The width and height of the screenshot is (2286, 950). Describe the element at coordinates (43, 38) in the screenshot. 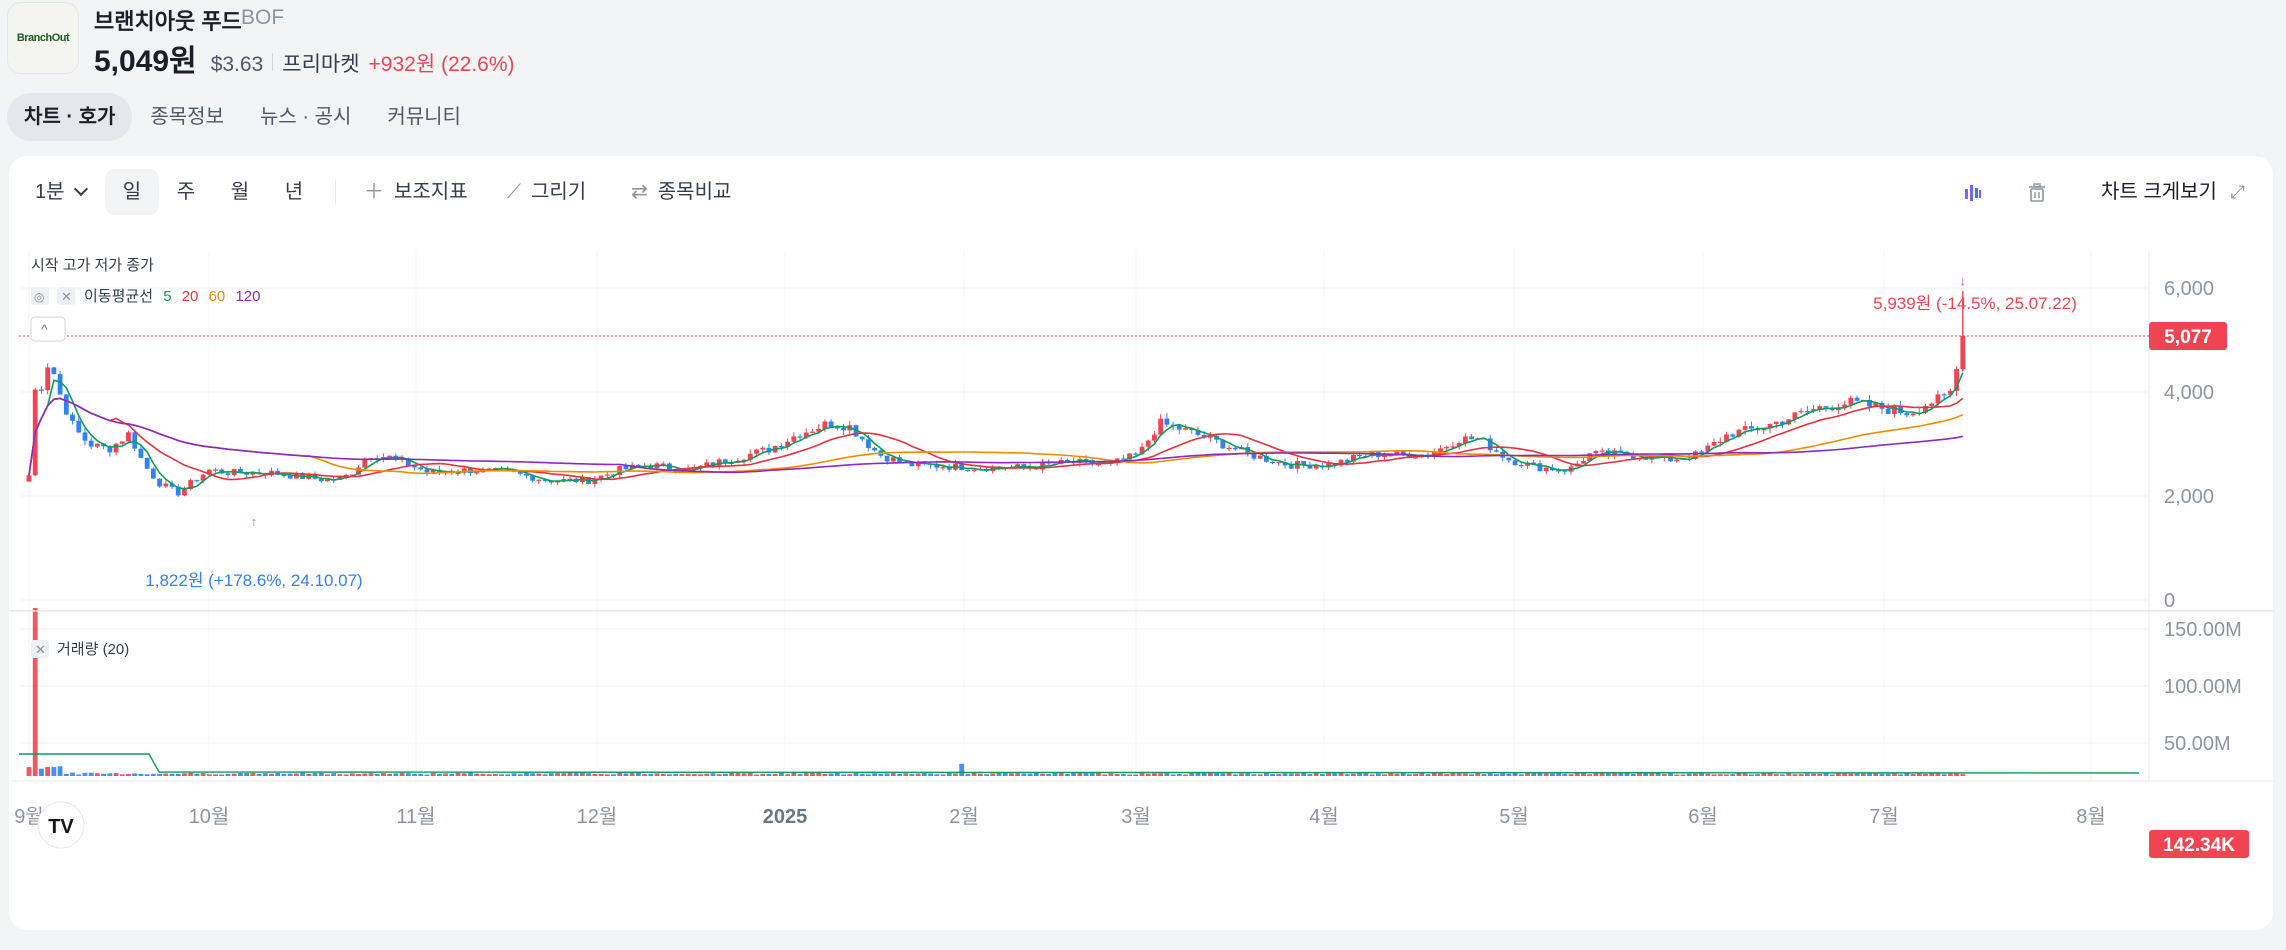

I see `company-logo: BranchOut` at that location.